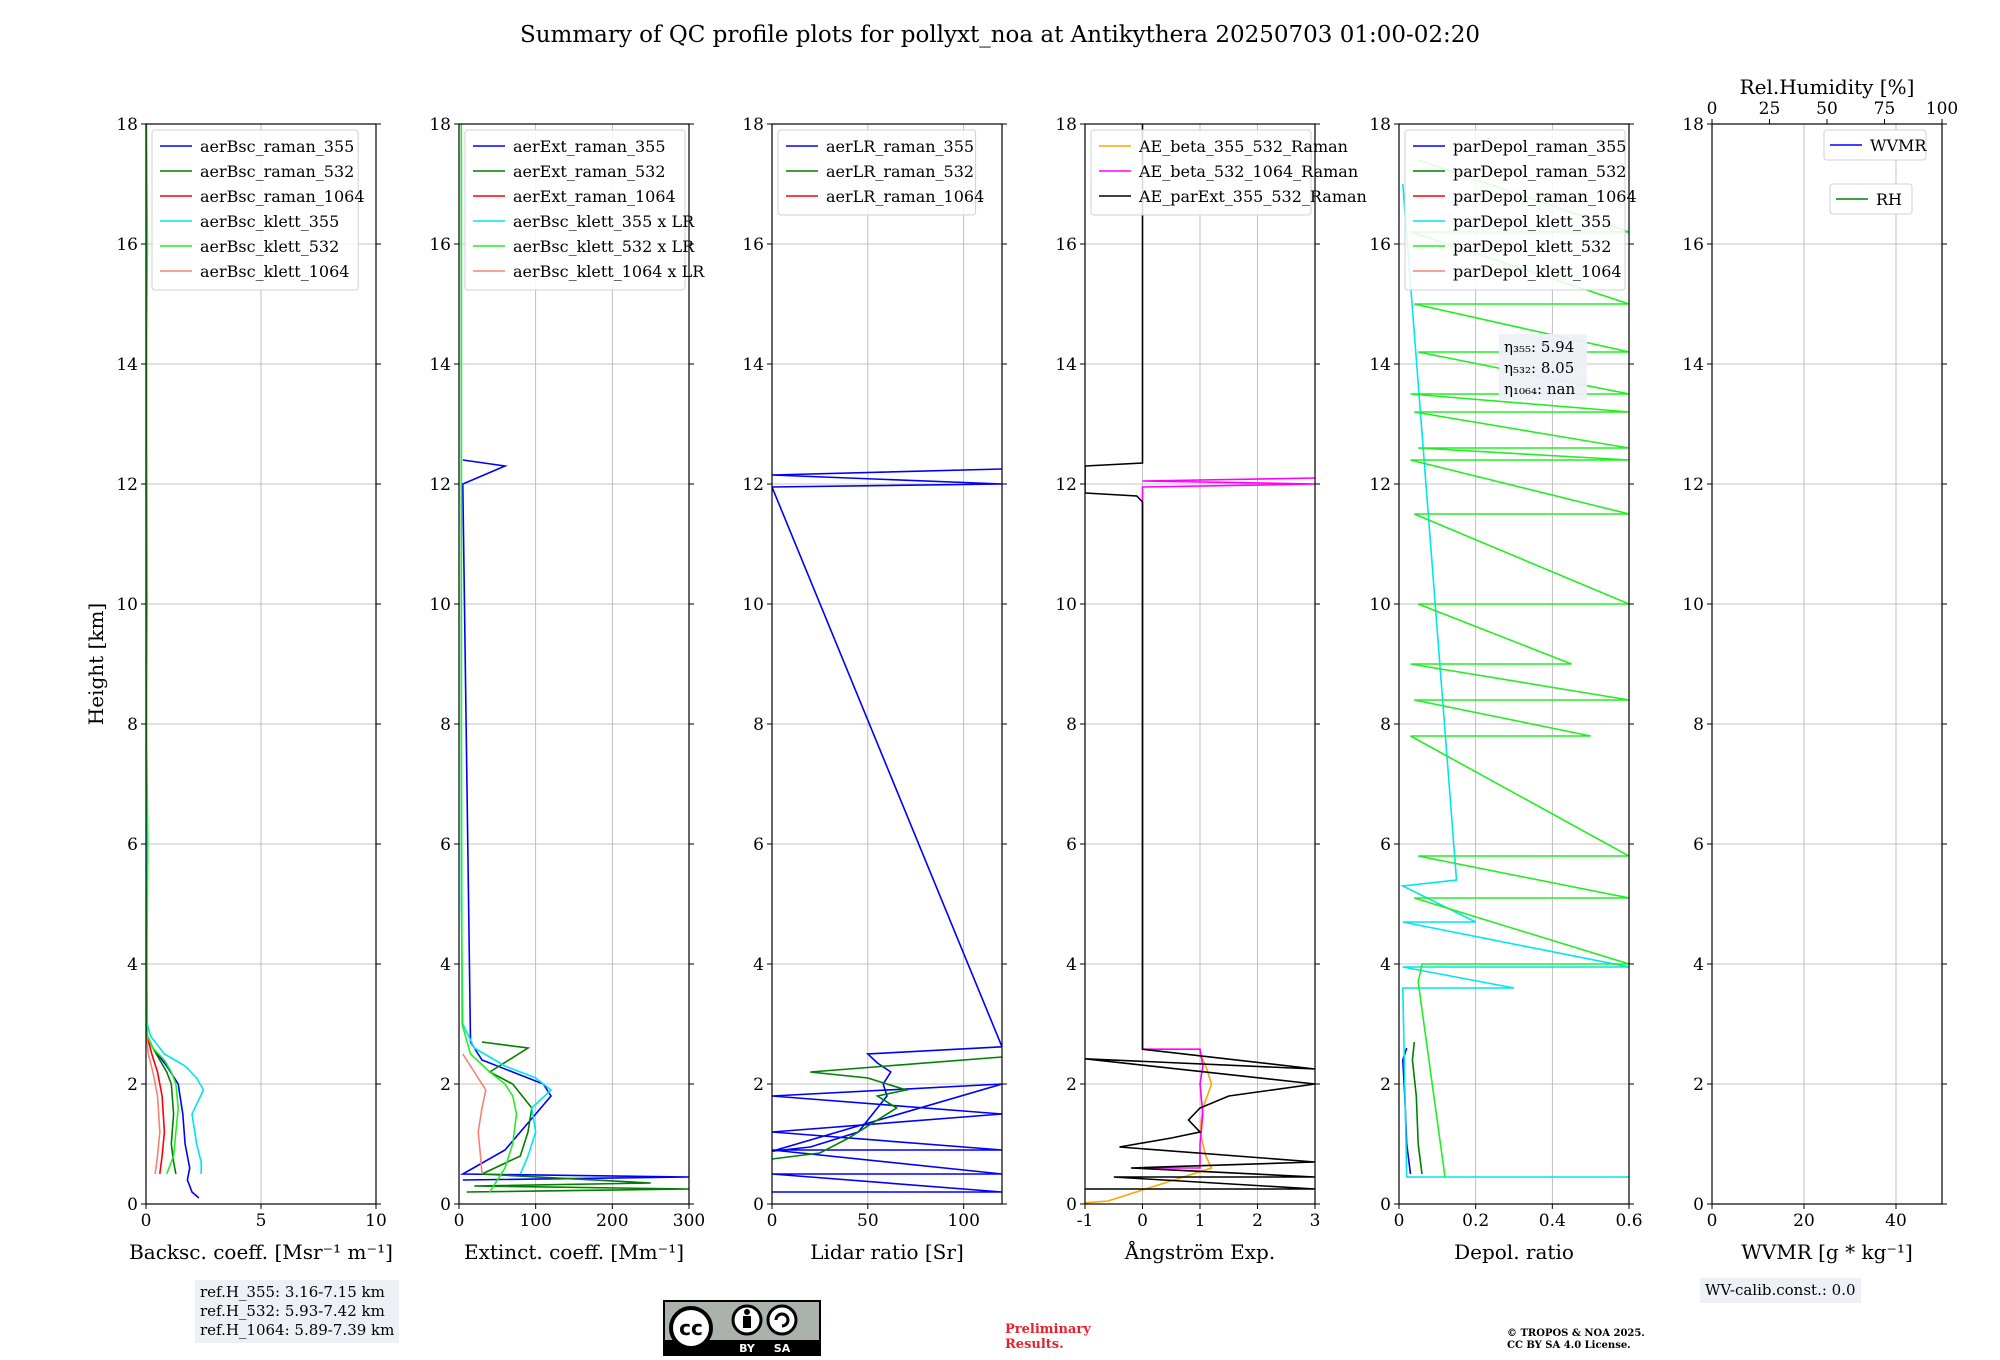  I want to click on legend-label: aerBsc_klett_532, so click(269, 246).